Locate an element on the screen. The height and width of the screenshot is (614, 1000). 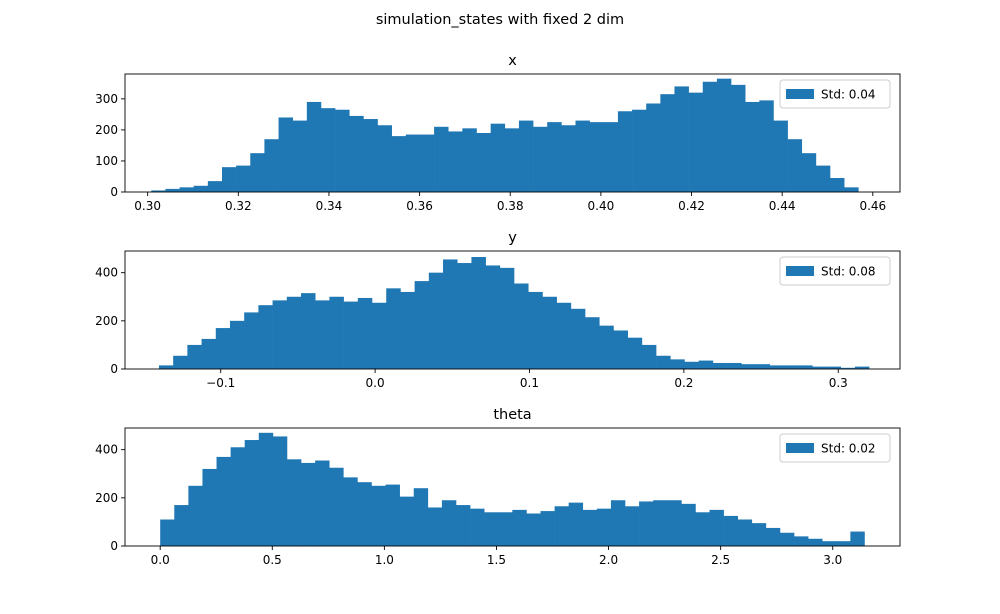
y-tick-label: 300 is located at coordinates (106, 99).